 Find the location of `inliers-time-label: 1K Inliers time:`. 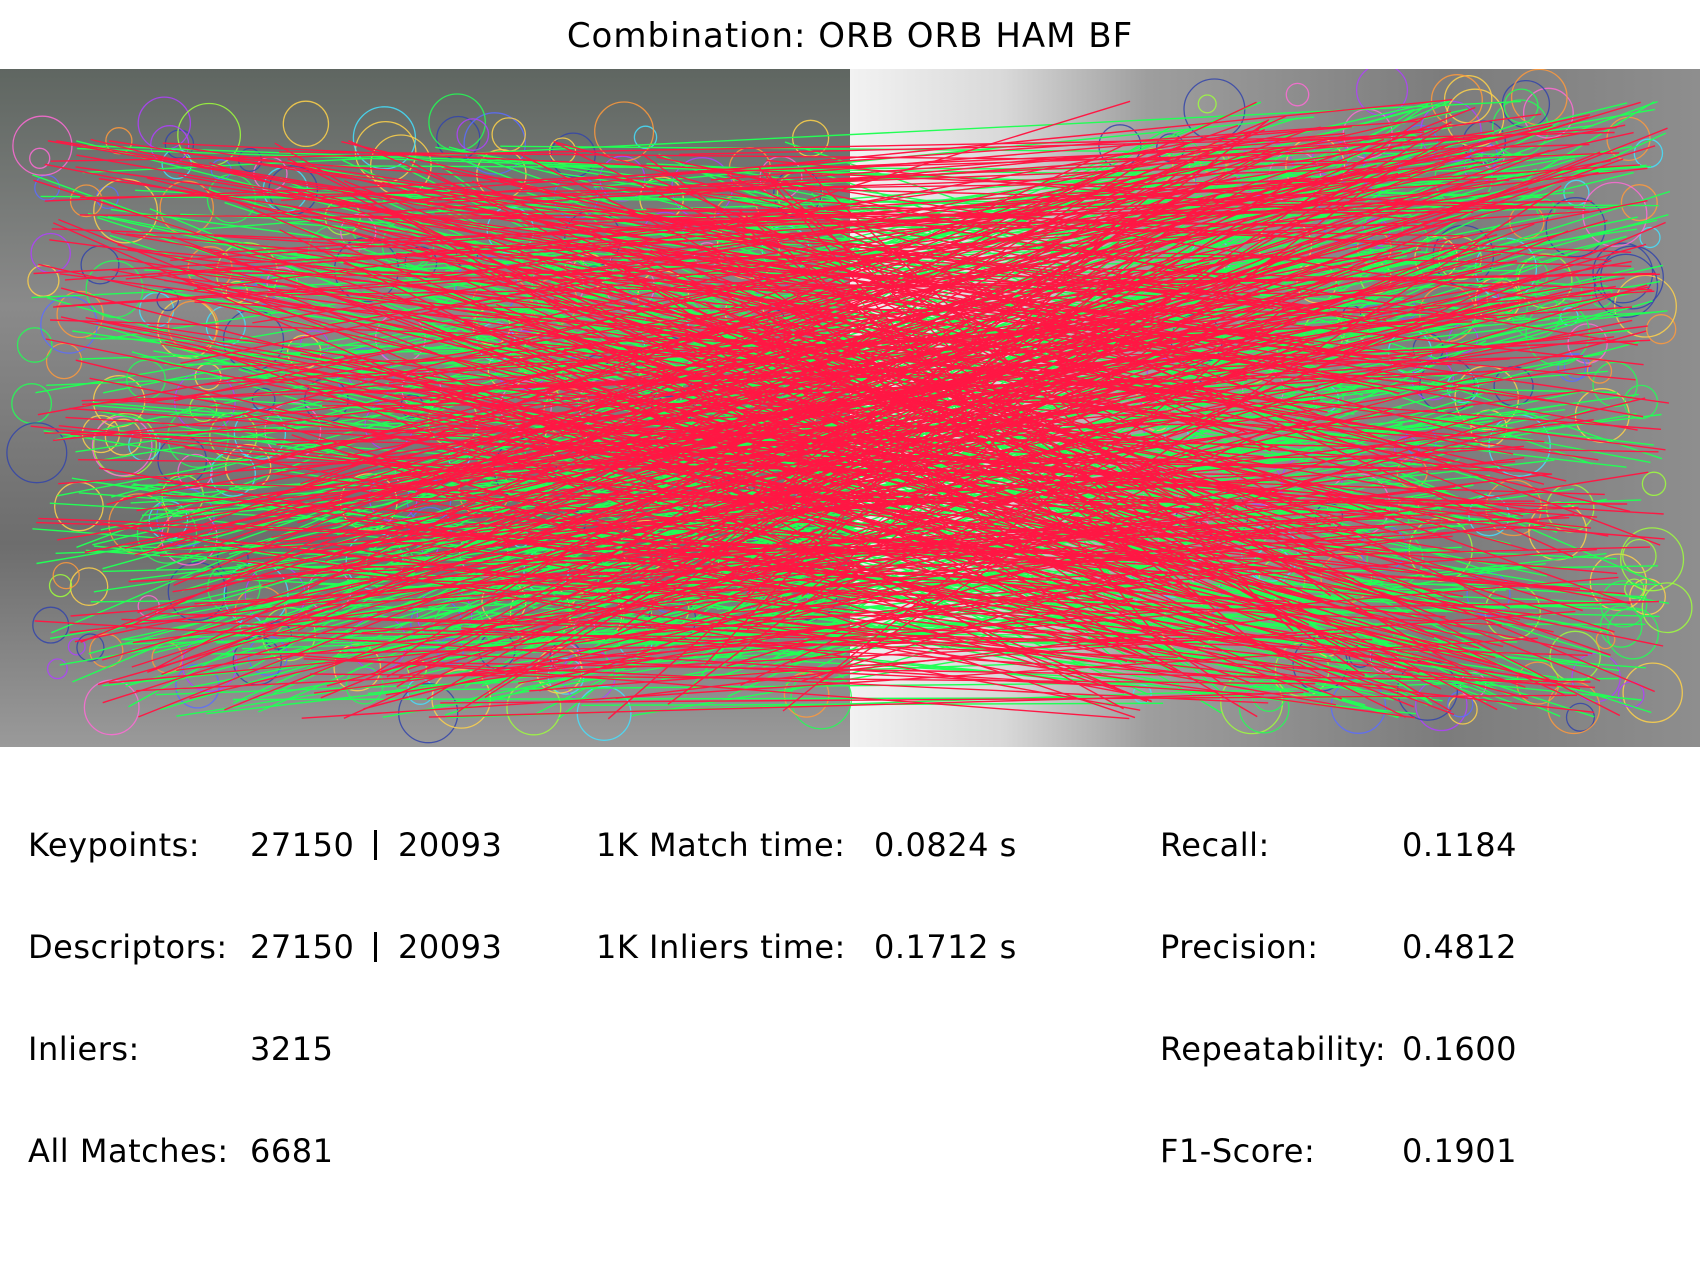

inliers-time-label: 1K Inliers time: is located at coordinates (721, 947).